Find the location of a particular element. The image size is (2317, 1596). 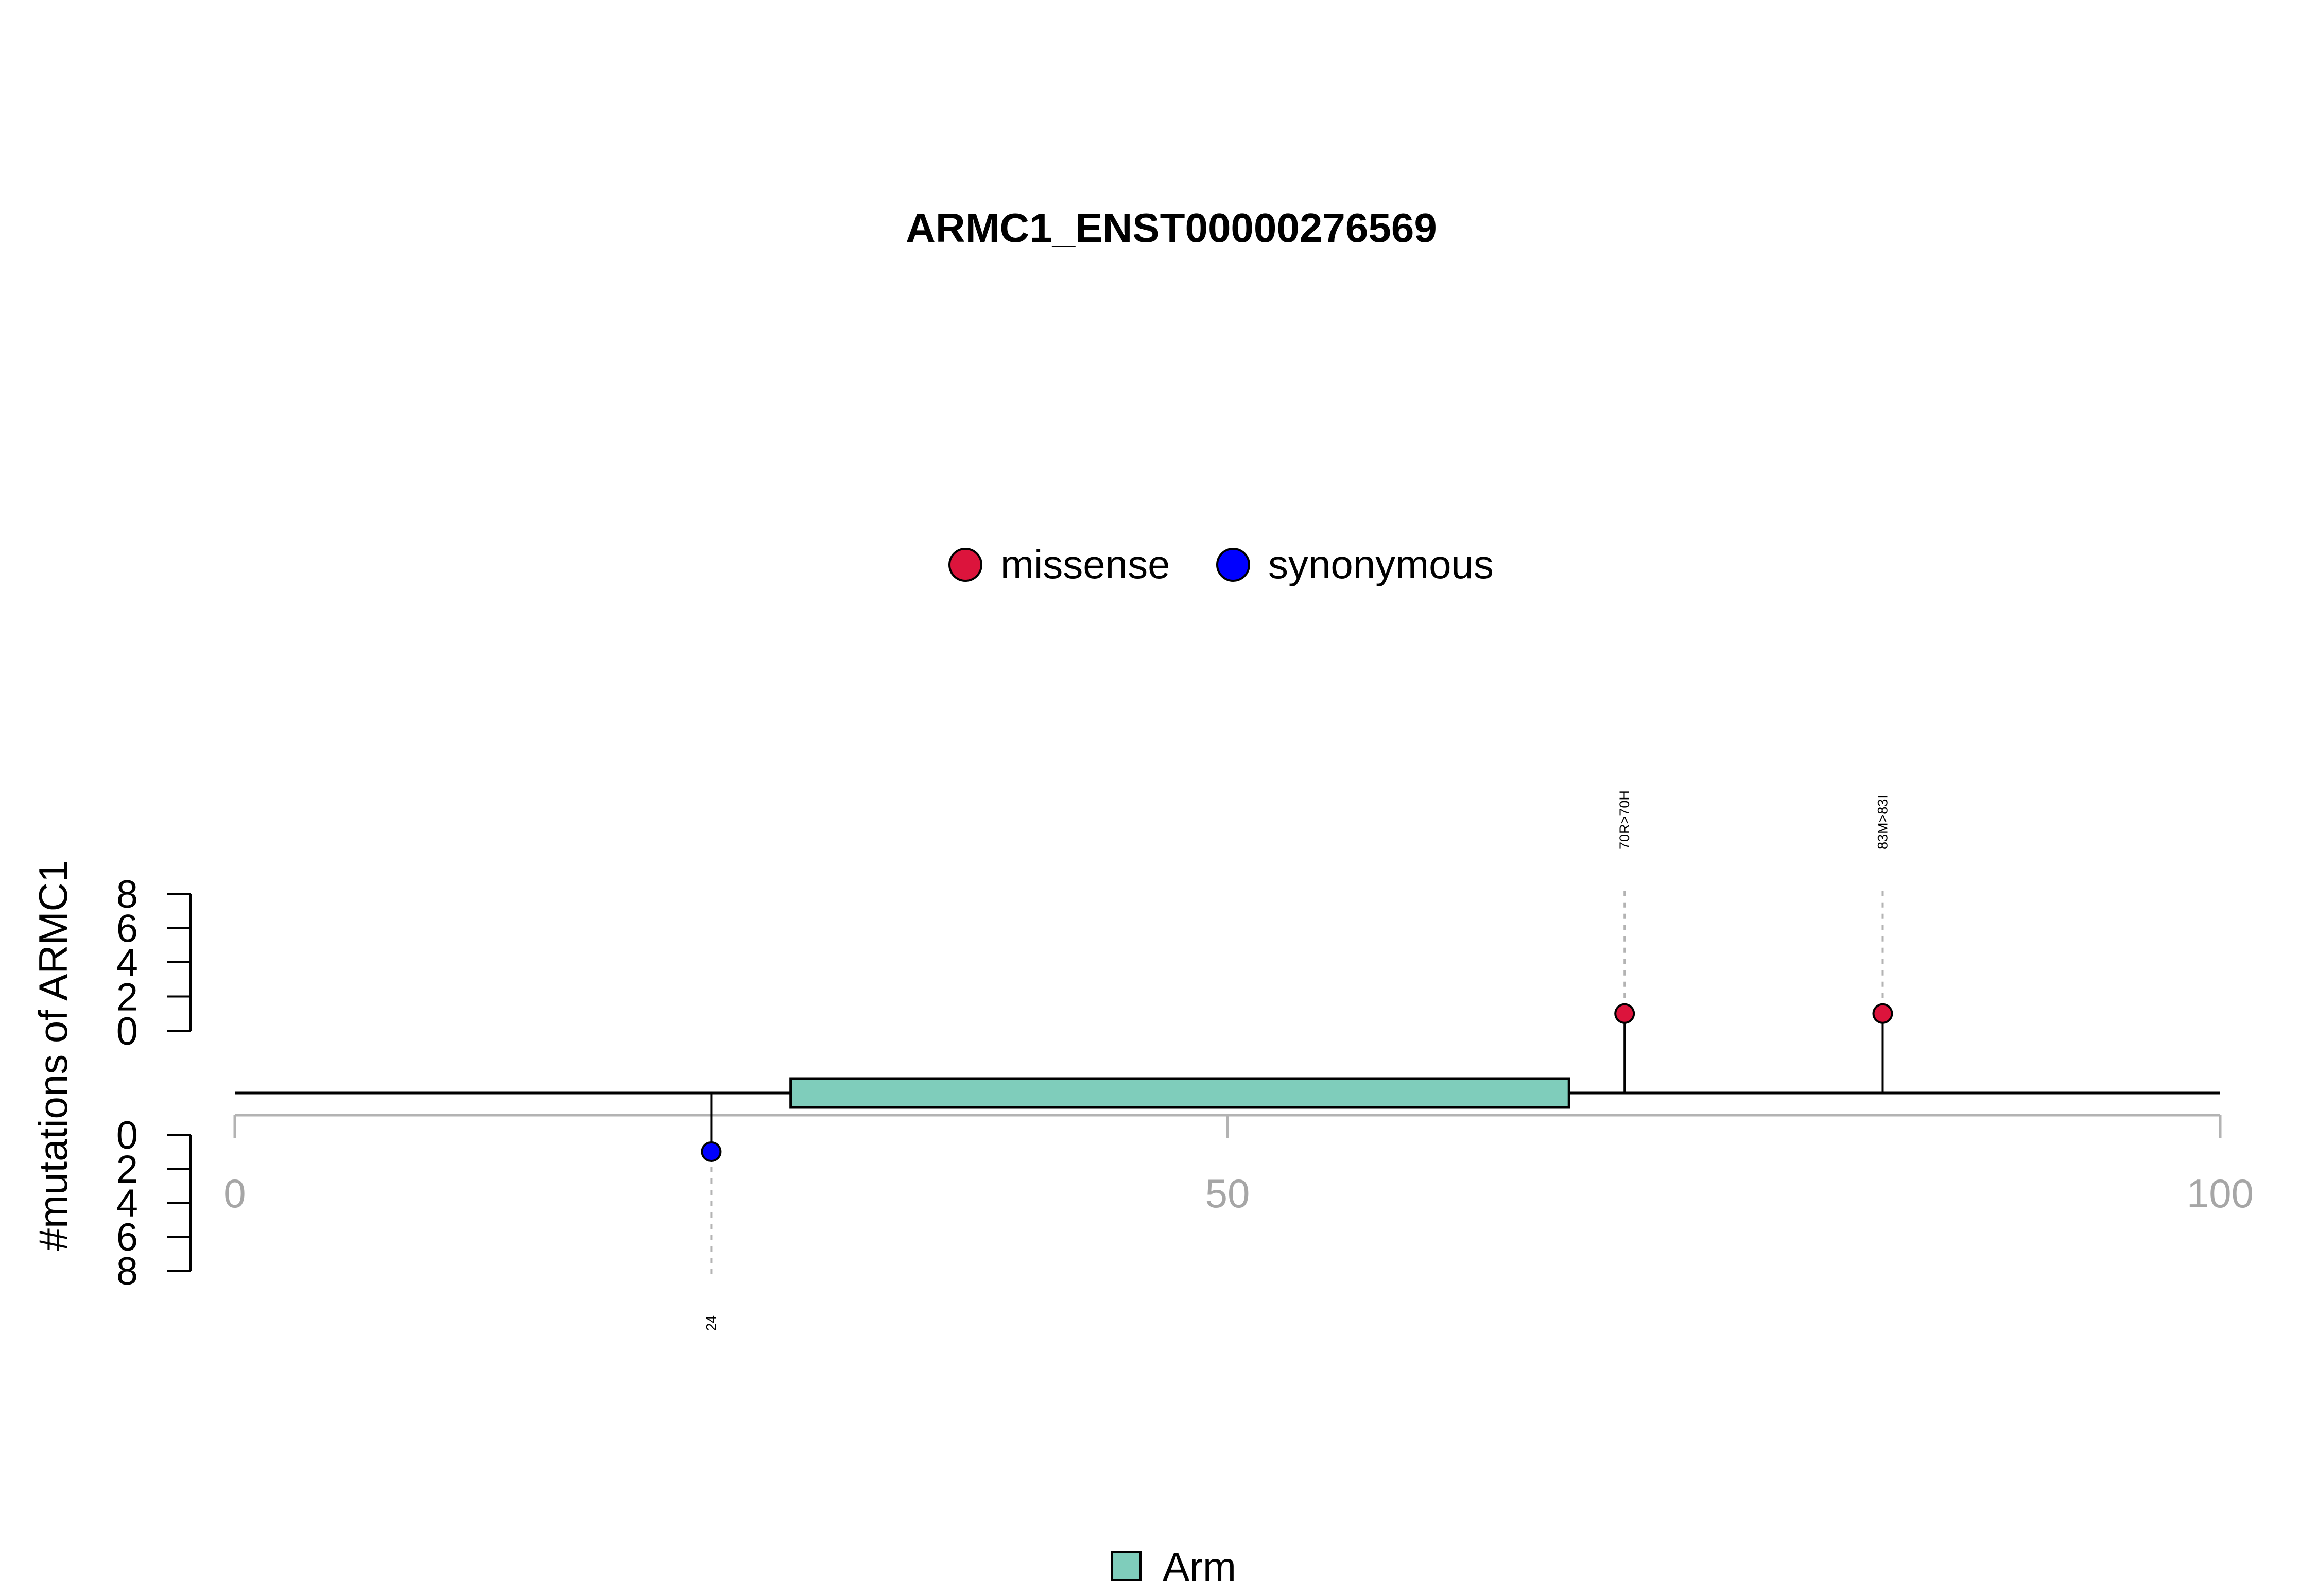

legend-swatch-Arm is located at coordinates (1126, 1566).